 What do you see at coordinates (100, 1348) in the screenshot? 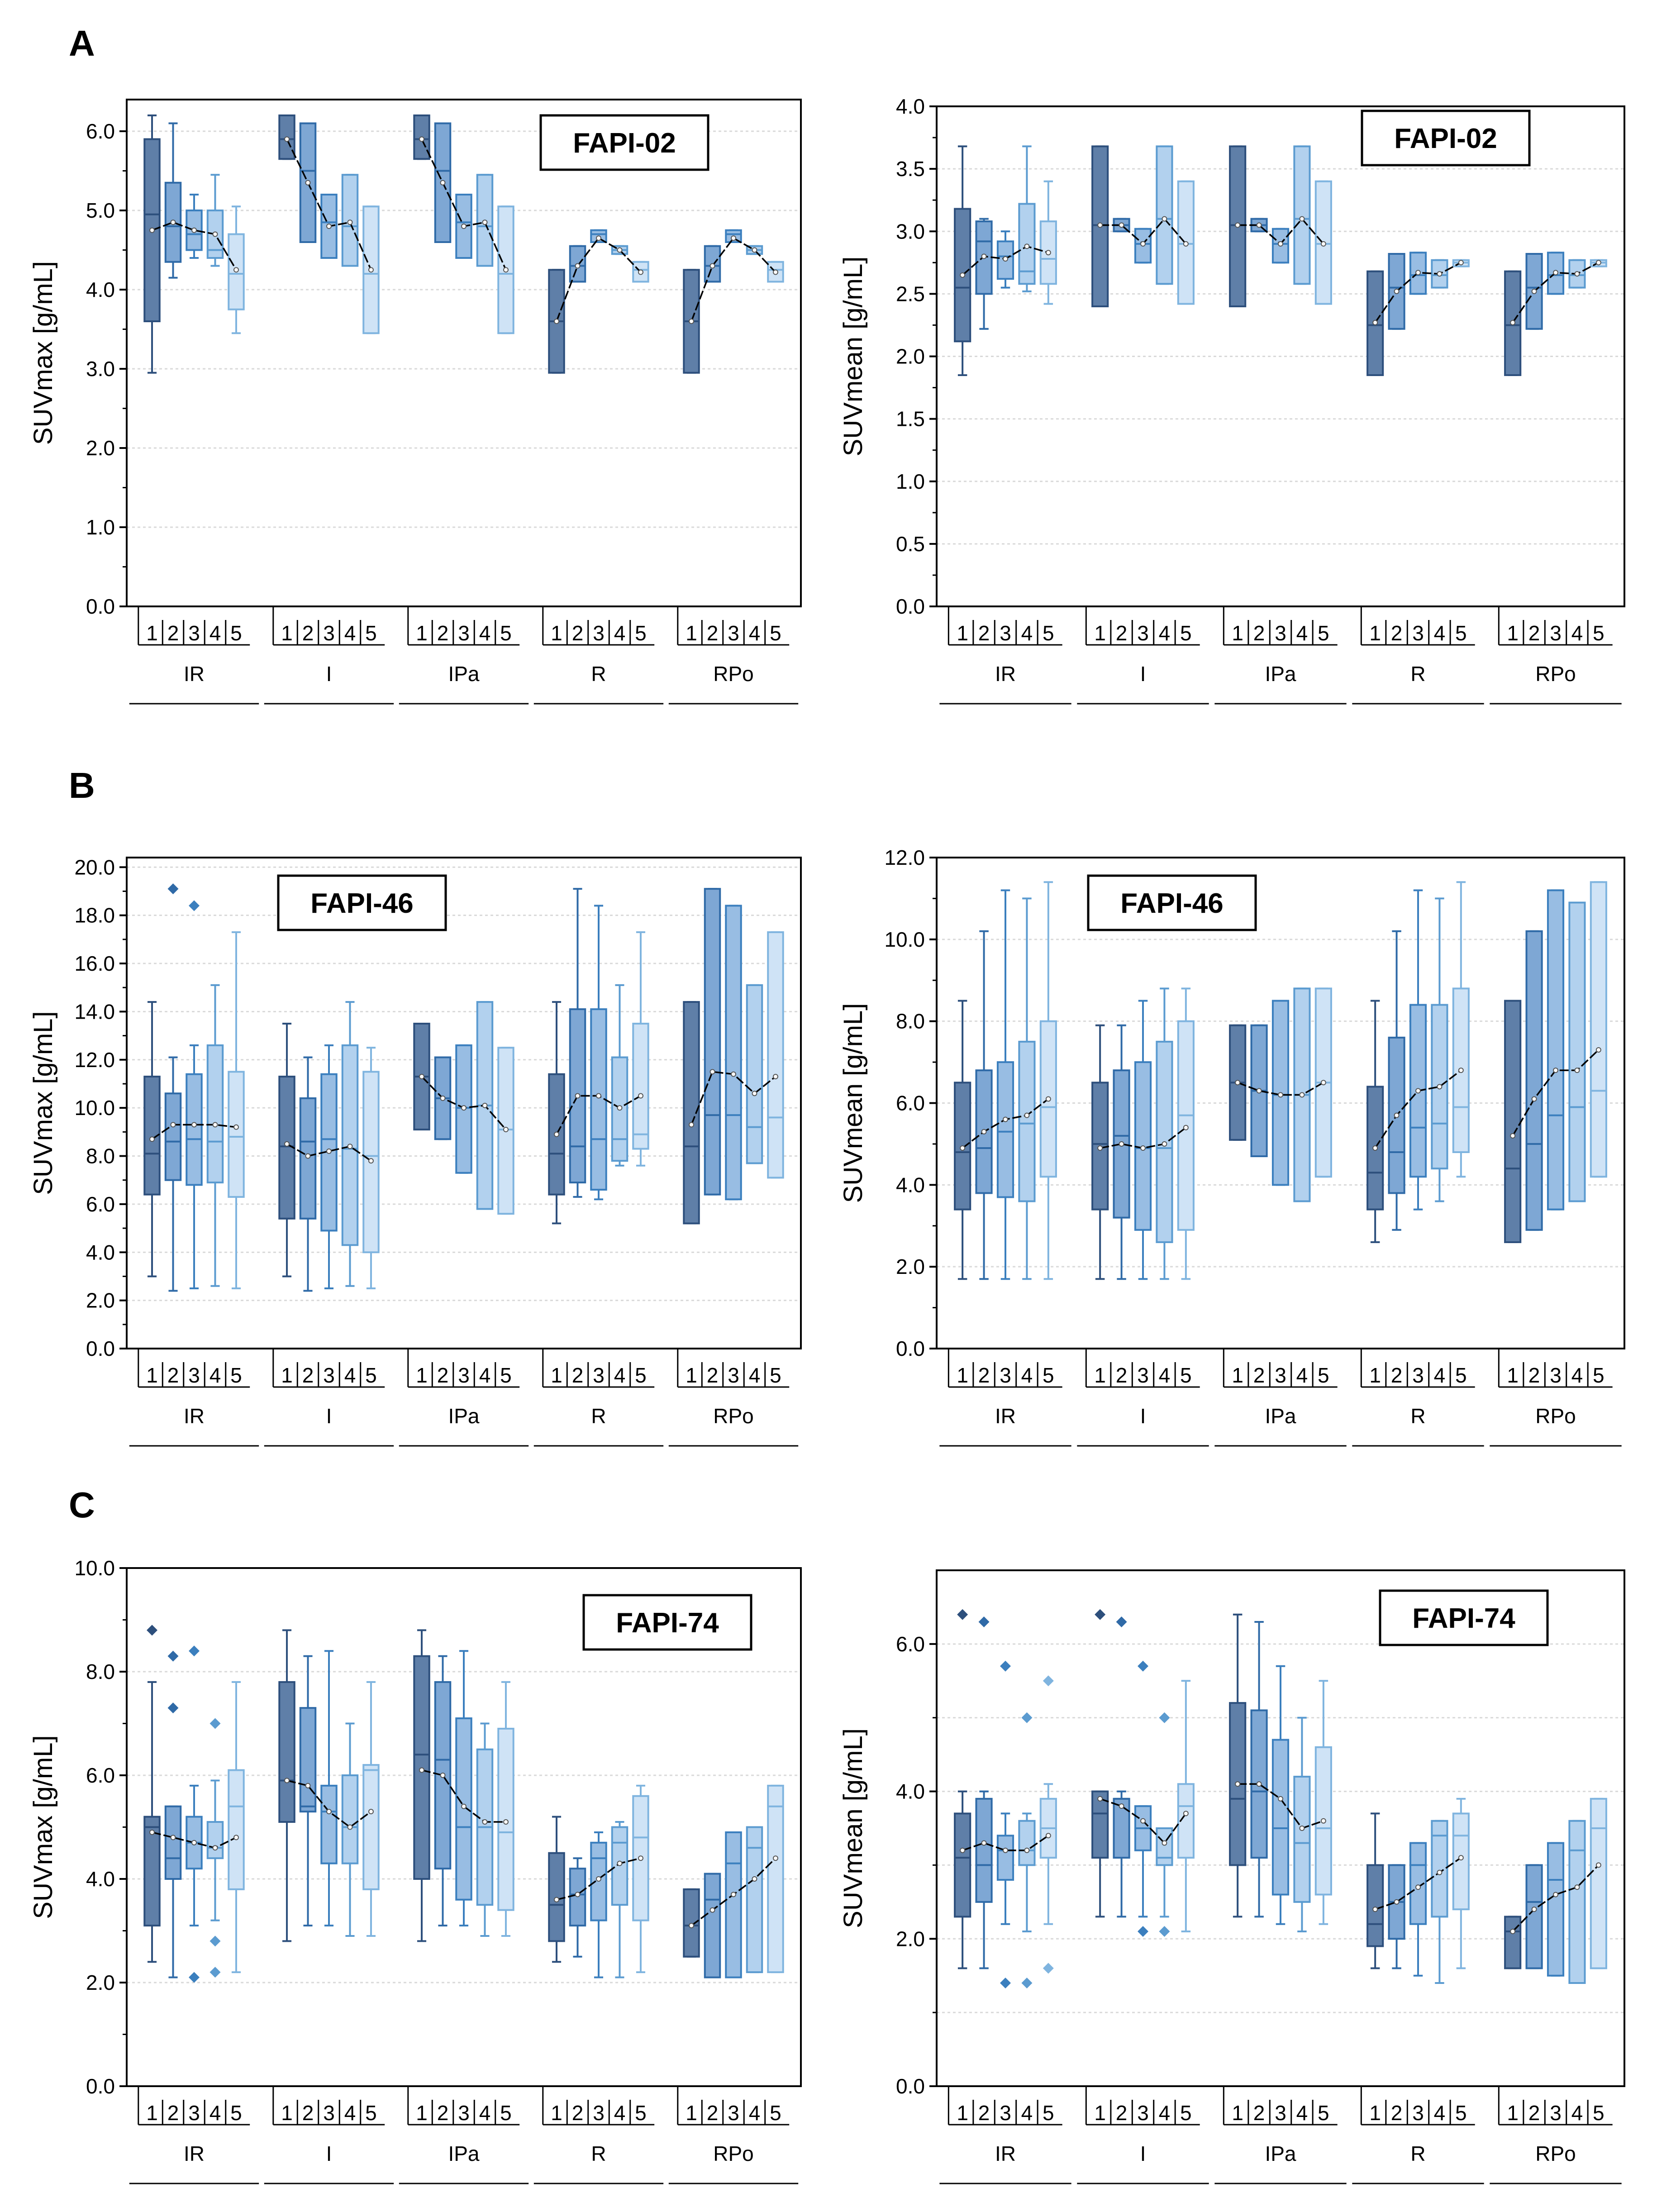
I see `y-tick-label: 0.0` at bounding box center [100, 1348].